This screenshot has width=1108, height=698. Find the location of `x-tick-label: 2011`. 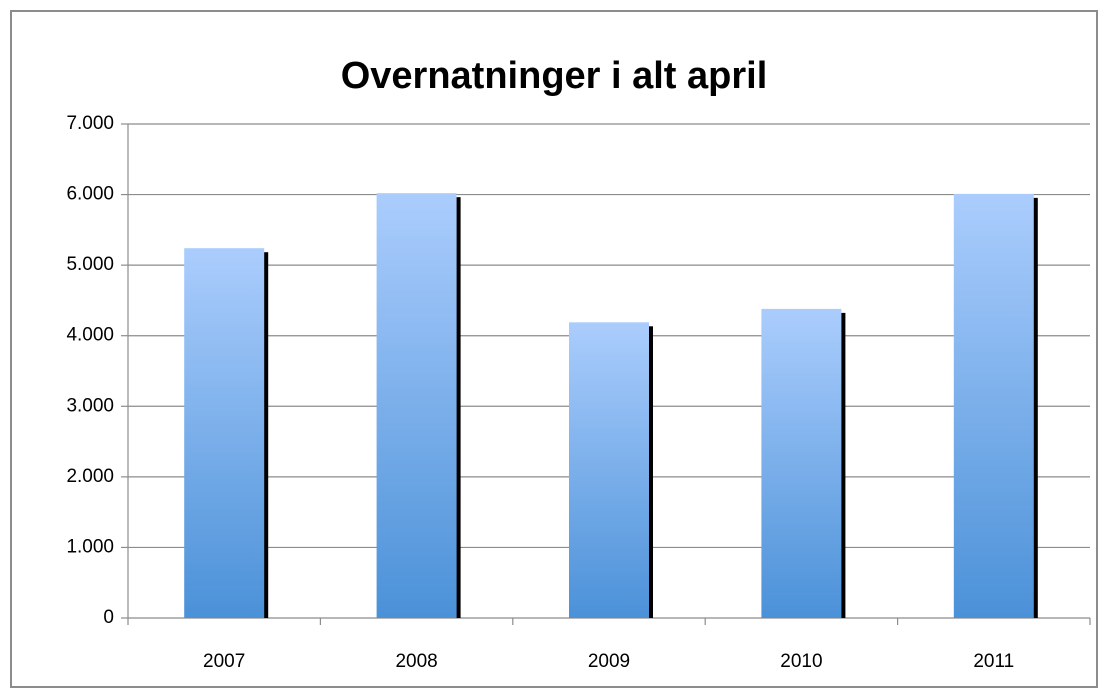

x-tick-label: 2011 is located at coordinates (993, 661).